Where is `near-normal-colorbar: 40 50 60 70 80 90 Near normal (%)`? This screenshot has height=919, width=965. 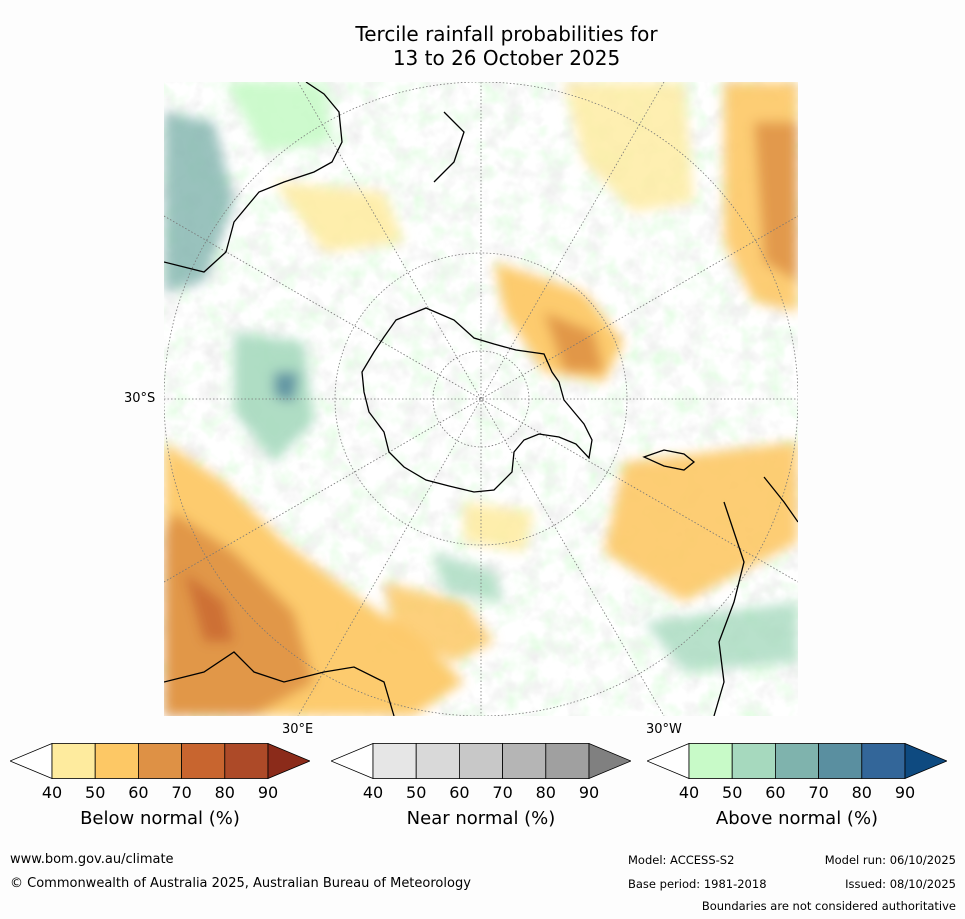 near-normal-colorbar: 40 50 60 70 80 90 Near normal (%) is located at coordinates (481, 785).